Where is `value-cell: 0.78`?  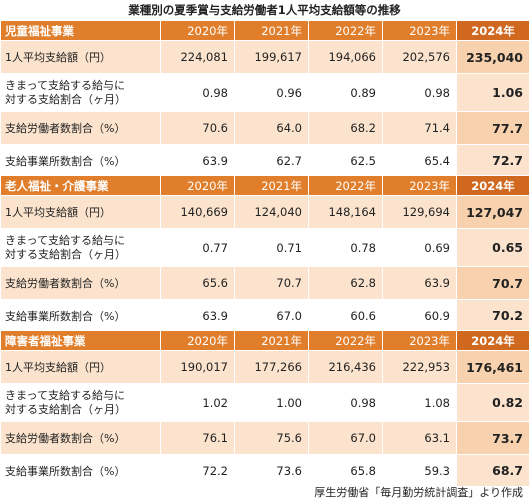
value-cell: 0.78 is located at coordinates (345, 247).